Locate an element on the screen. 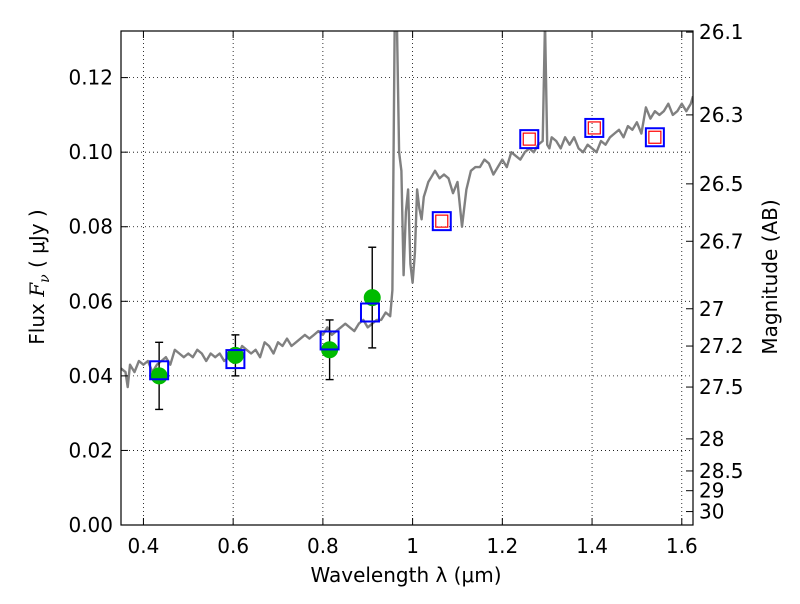 The height and width of the screenshot is (604, 800). right-tick-label: 27.5 is located at coordinates (721, 387).